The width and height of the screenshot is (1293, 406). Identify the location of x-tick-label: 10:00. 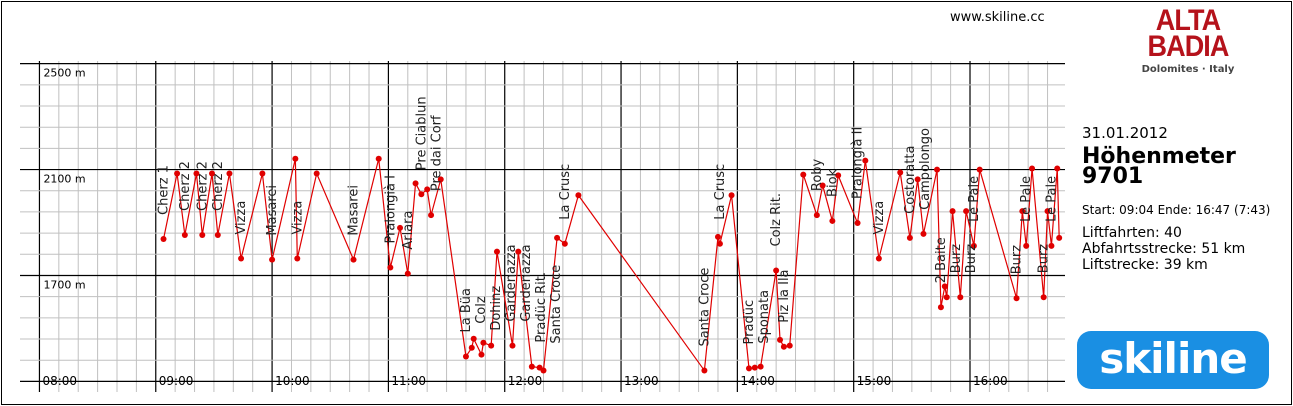
(292, 381).